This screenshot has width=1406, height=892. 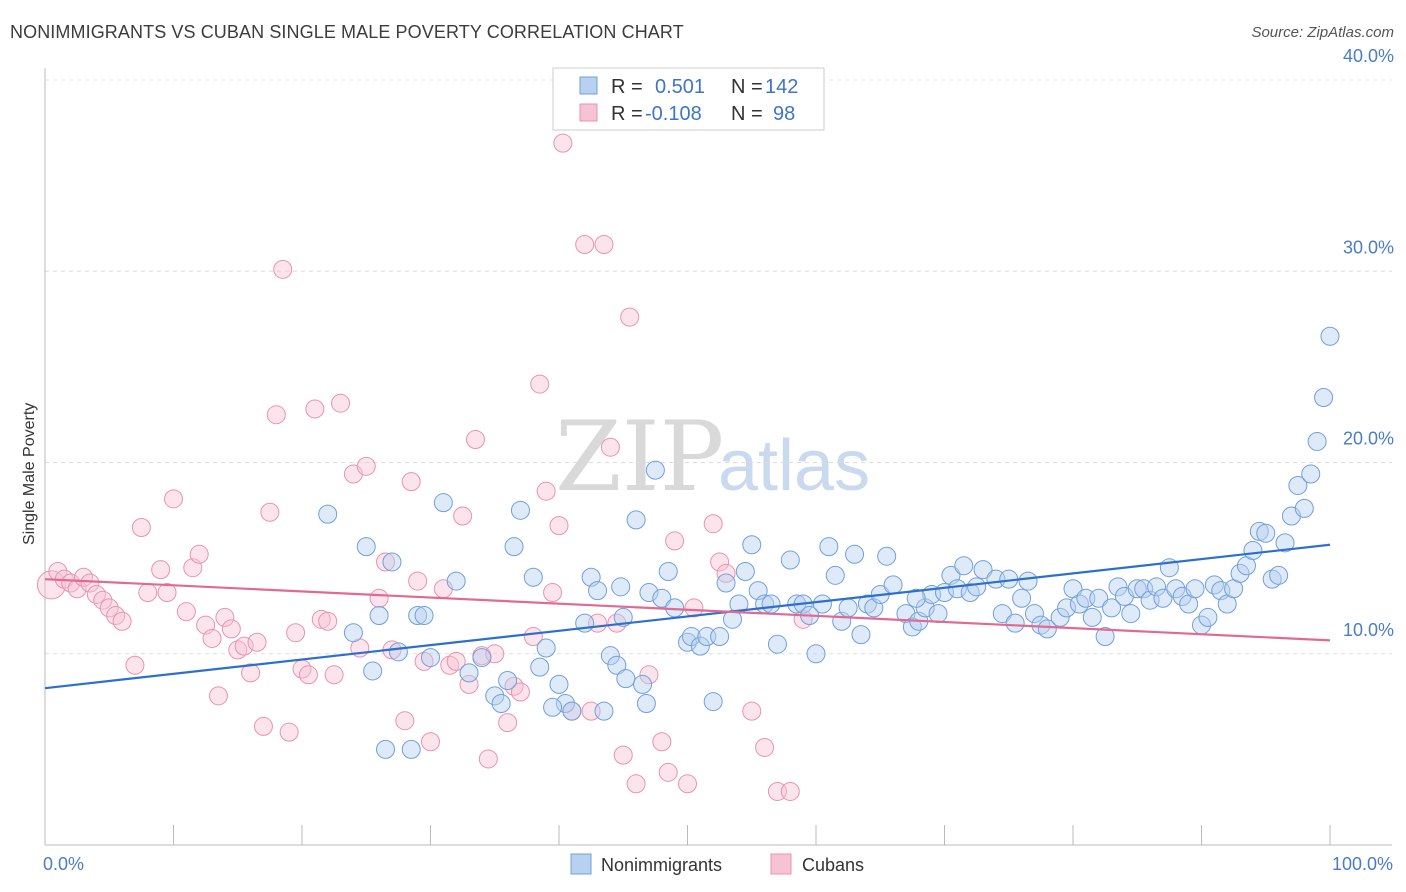 I want to click on watermark: ZIP atlas, so click(x=712, y=457).